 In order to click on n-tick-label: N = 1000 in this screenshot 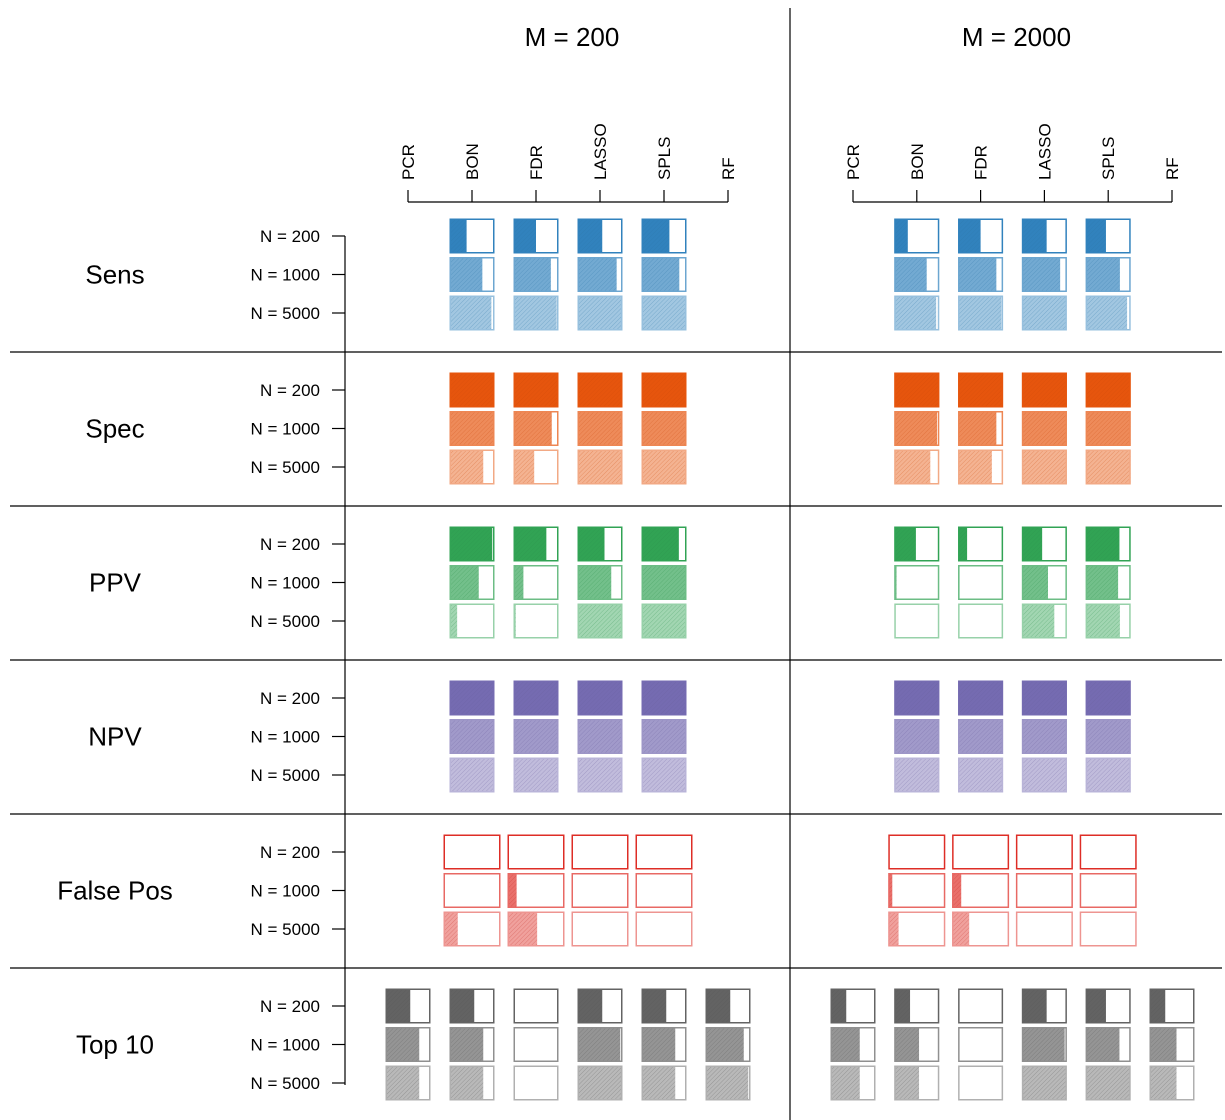, I will do `click(285, 737)`.